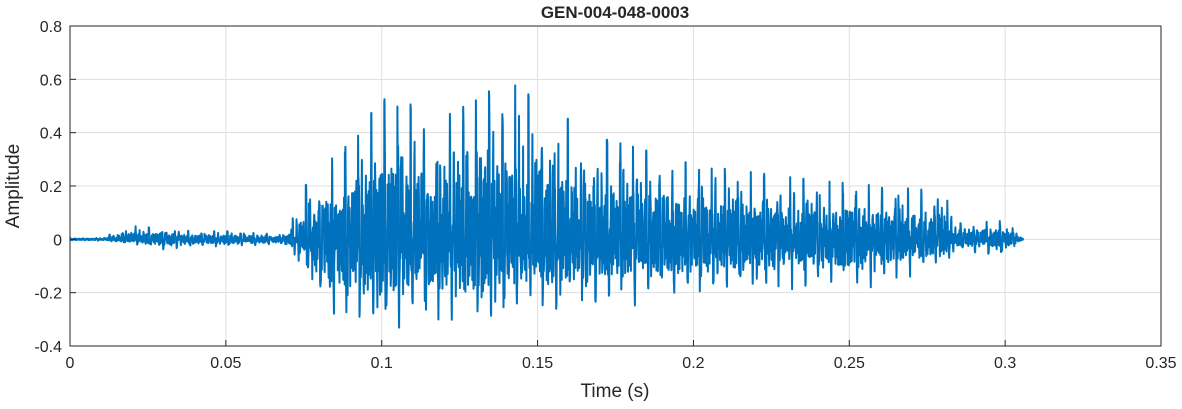  What do you see at coordinates (1160, 363) in the screenshot?
I see `x-tick-label: 0.35` at bounding box center [1160, 363].